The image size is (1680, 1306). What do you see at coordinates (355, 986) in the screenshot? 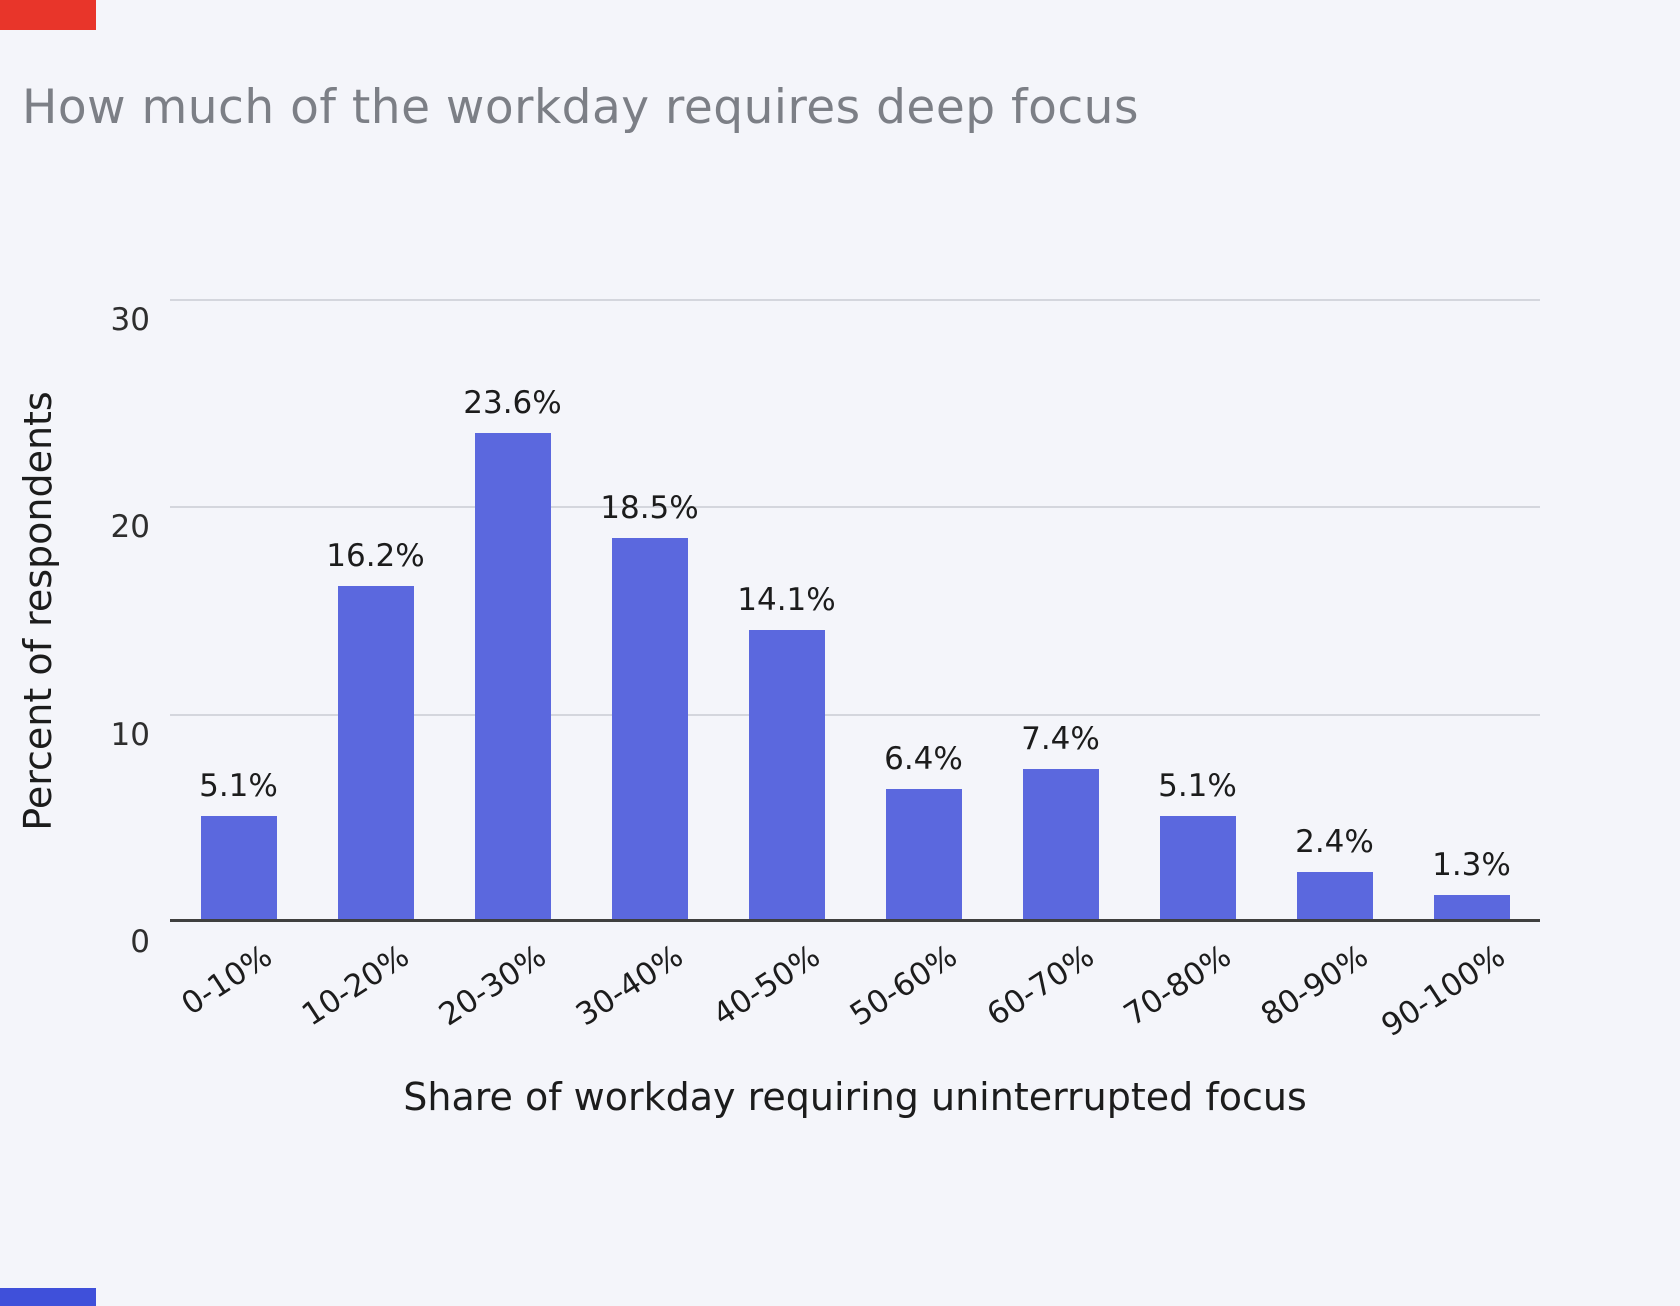
I see `x-tick-label: 10-20%` at bounding box center [355, 986].